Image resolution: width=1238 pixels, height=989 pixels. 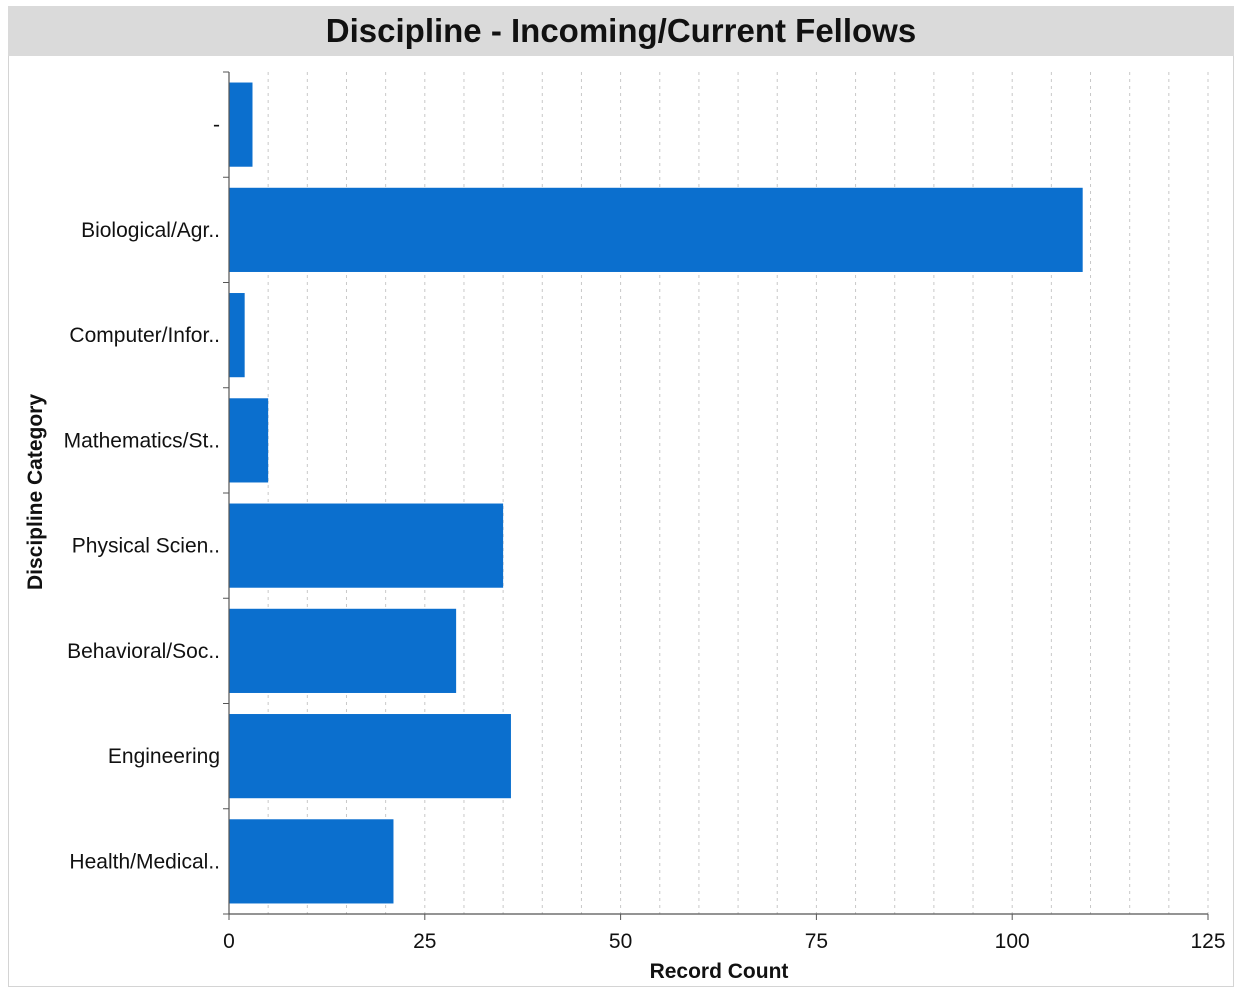 I want to click on y-tick-label: Physical Scien.., so click(x=146, y=546).